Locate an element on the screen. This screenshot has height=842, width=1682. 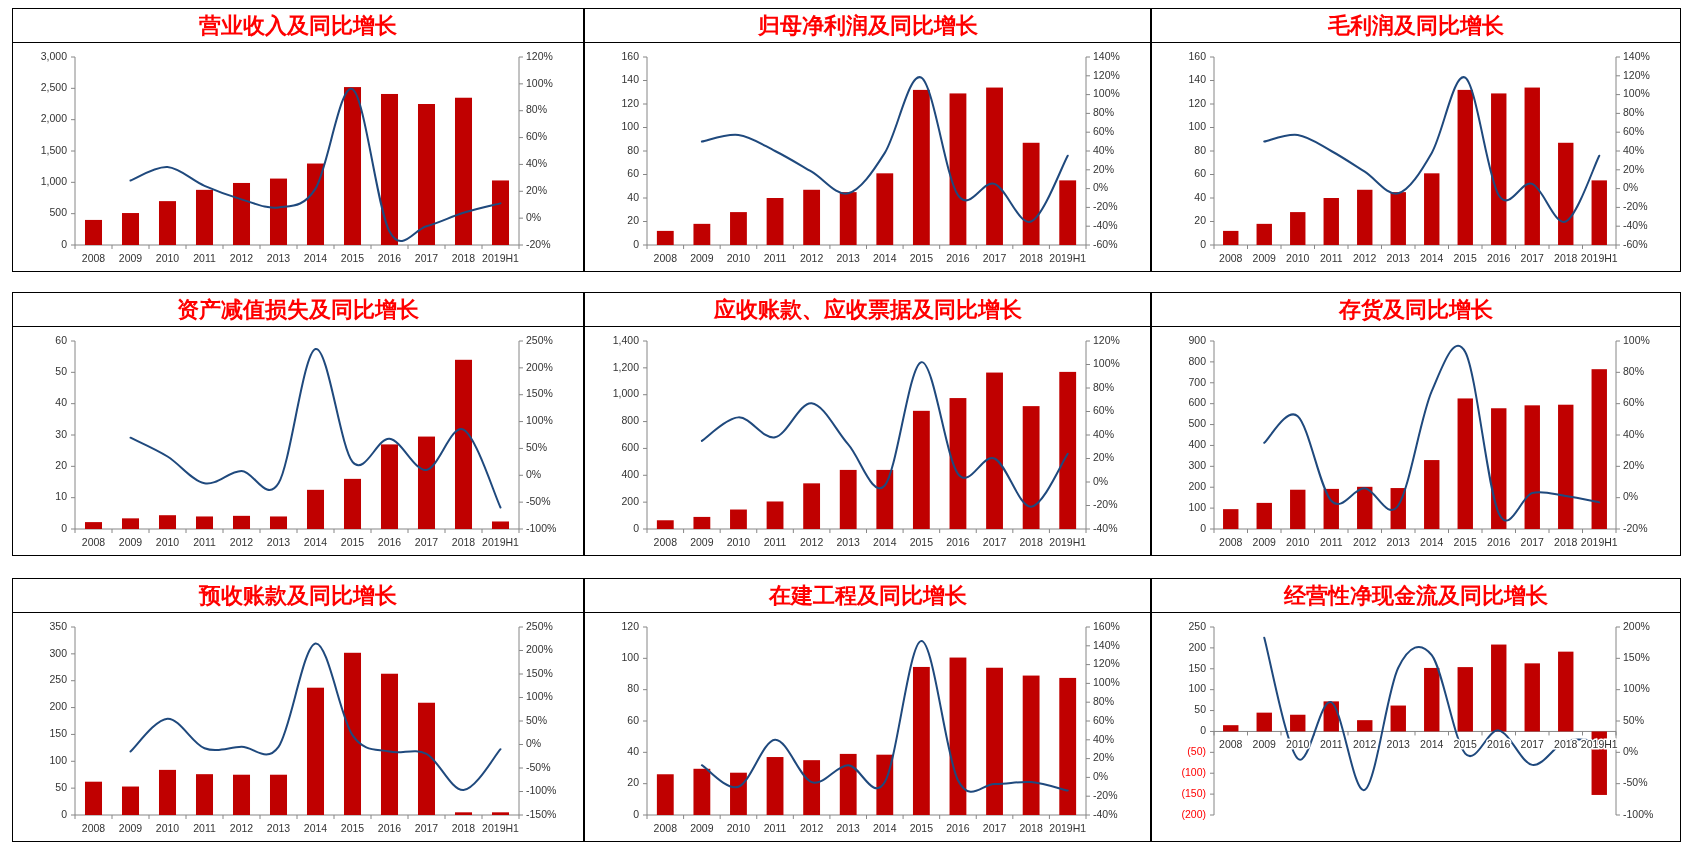
y-tick-label: 2,000 is located at coordinates (54, 118).